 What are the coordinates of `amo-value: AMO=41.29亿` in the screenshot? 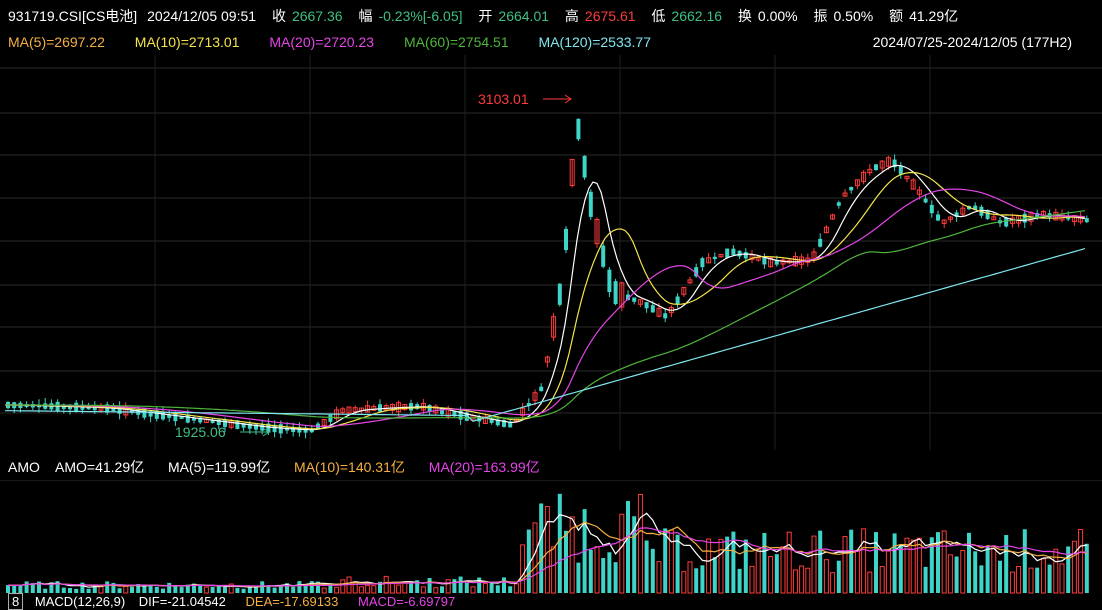 It's located at (100, 467).